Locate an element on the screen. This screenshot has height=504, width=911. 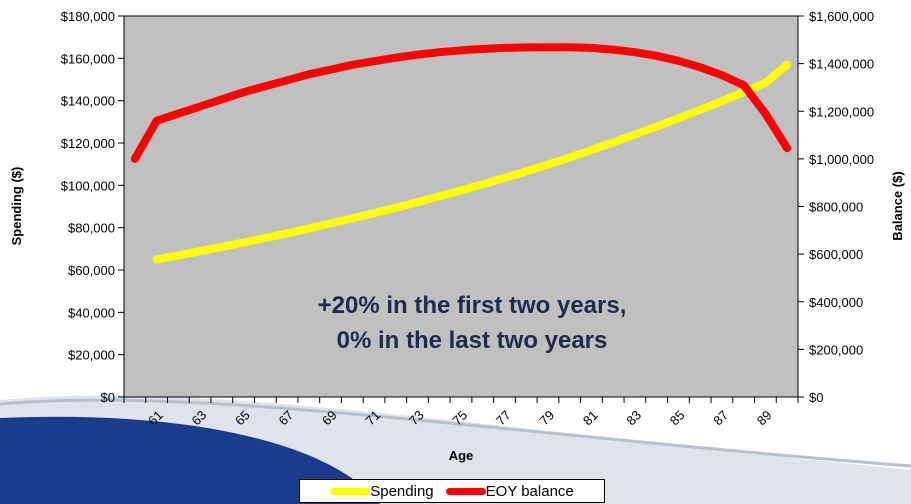
left-axis-tick-label: $160,000 is located at coordinates (88, 58).